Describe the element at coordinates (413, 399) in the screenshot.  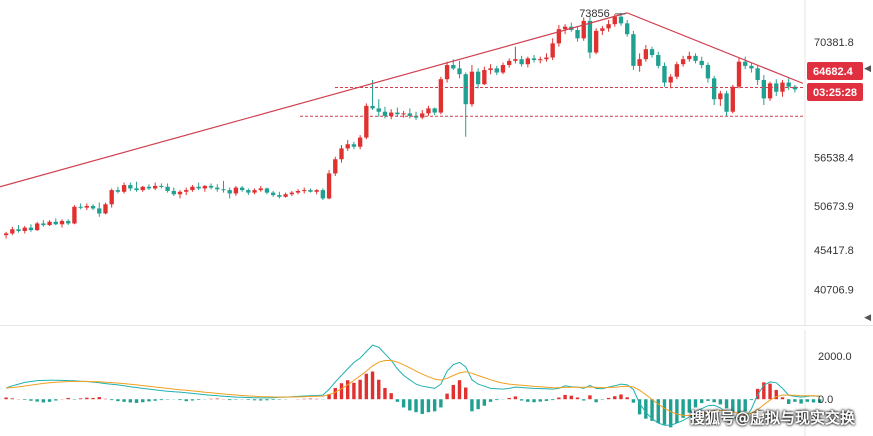
I see `macd-histogram` at that location.